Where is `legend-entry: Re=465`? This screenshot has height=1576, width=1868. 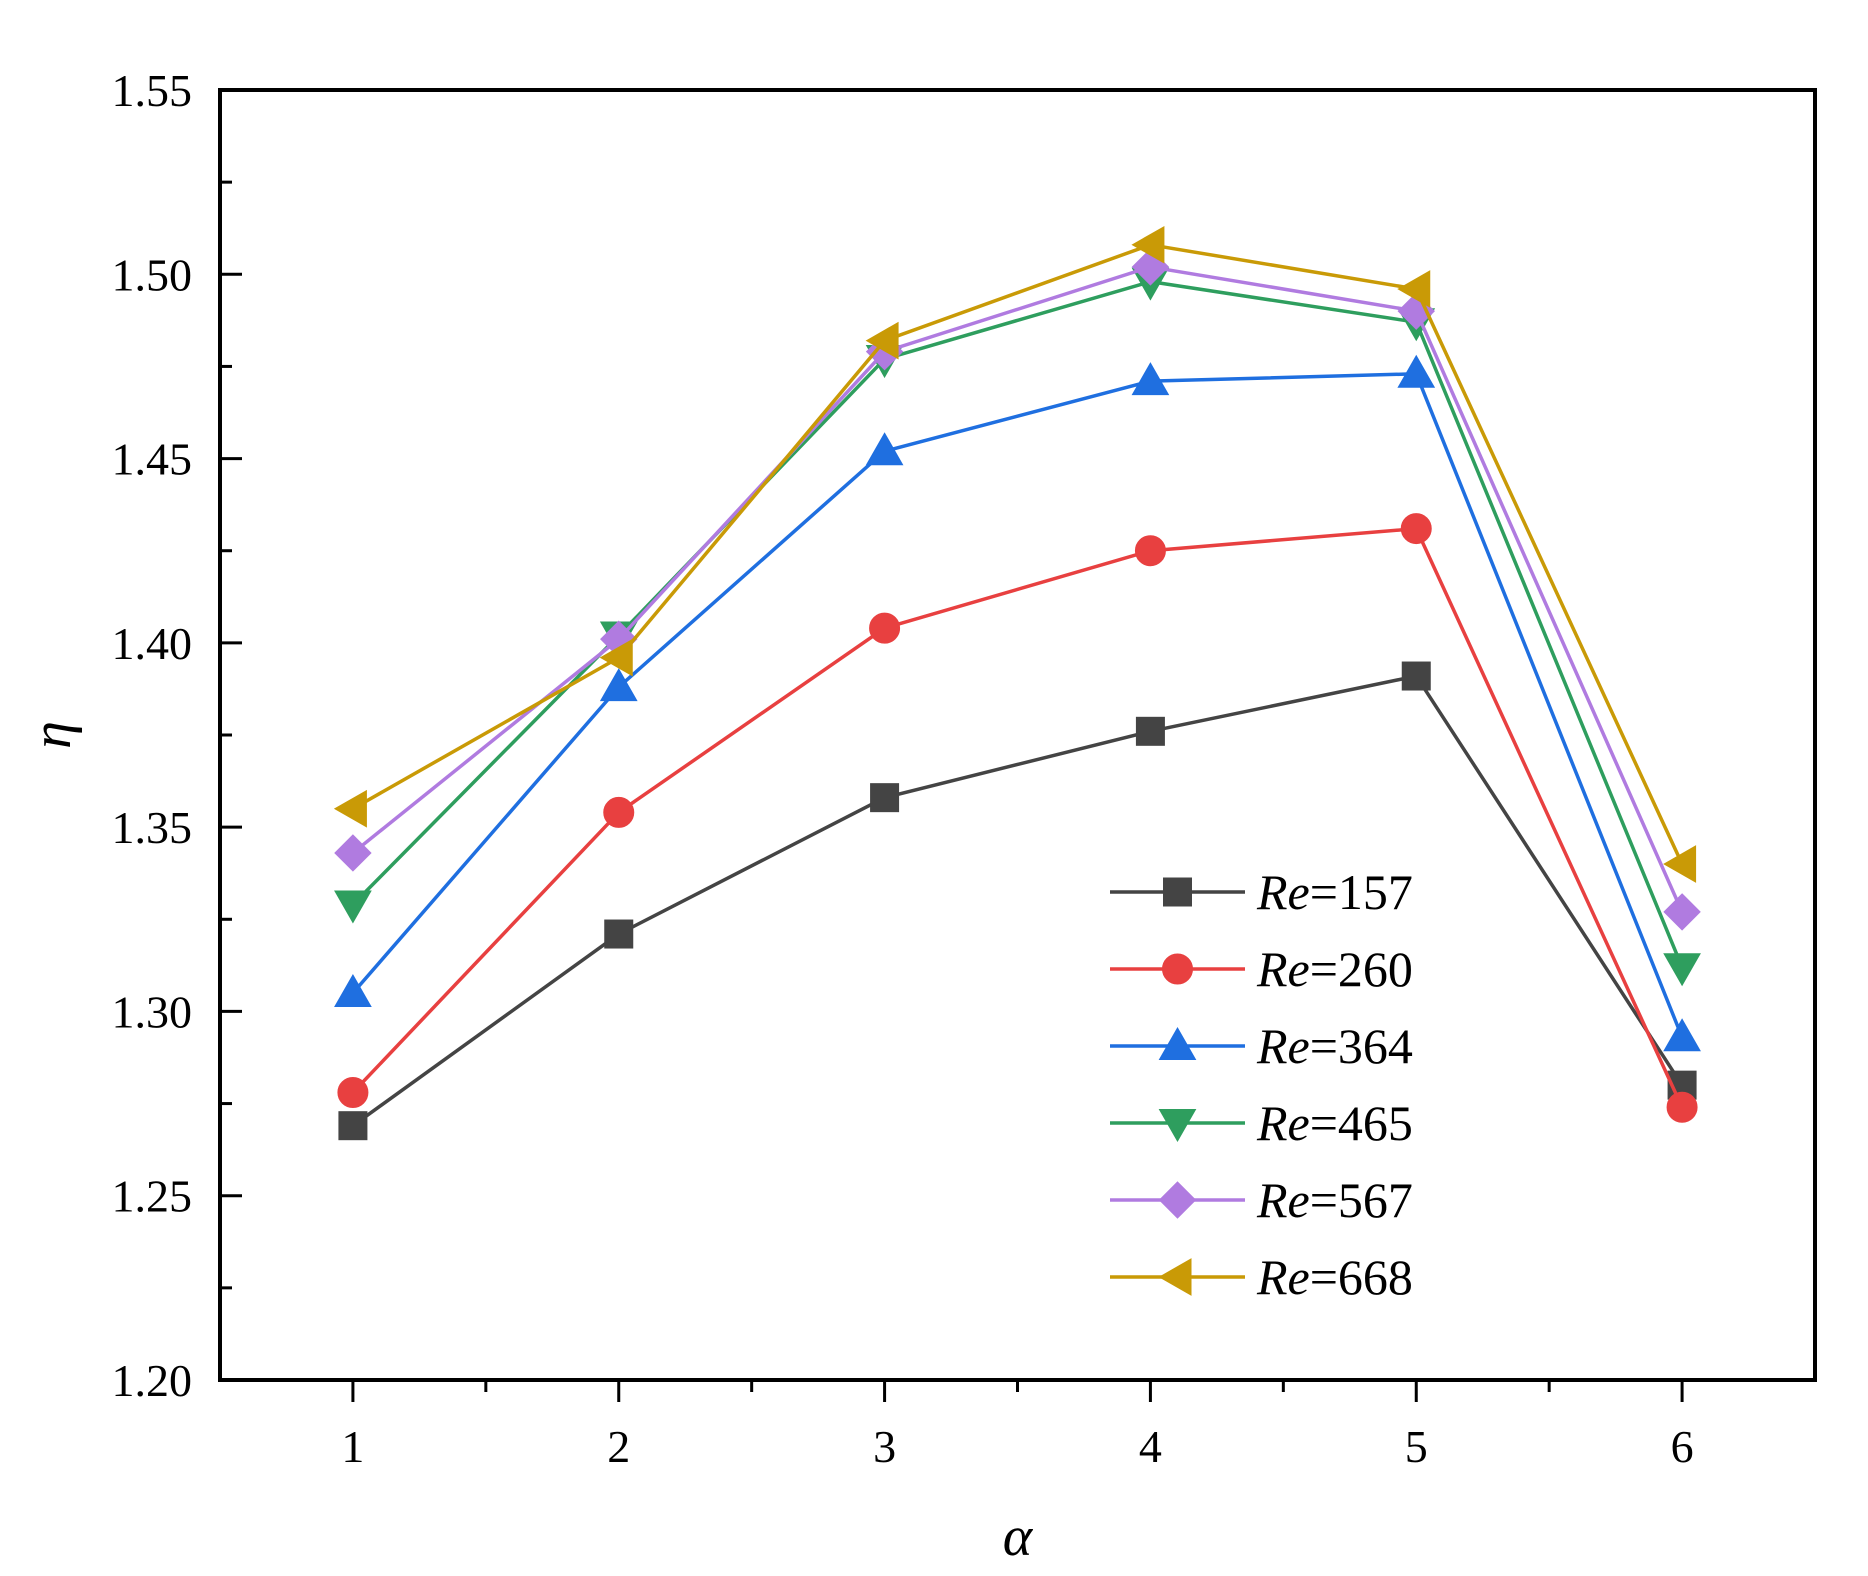
legend-entry: Re=465 is located at coordinates (1261, 1123).